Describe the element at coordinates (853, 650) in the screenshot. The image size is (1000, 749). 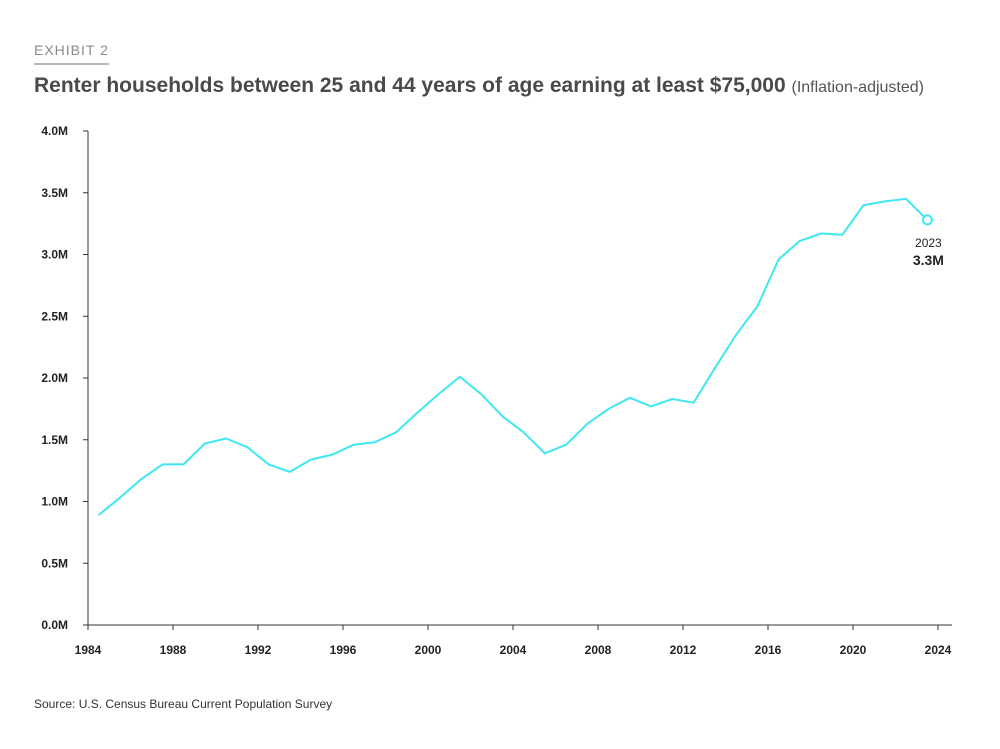
I see `x-tick-label: 2020` at that location.